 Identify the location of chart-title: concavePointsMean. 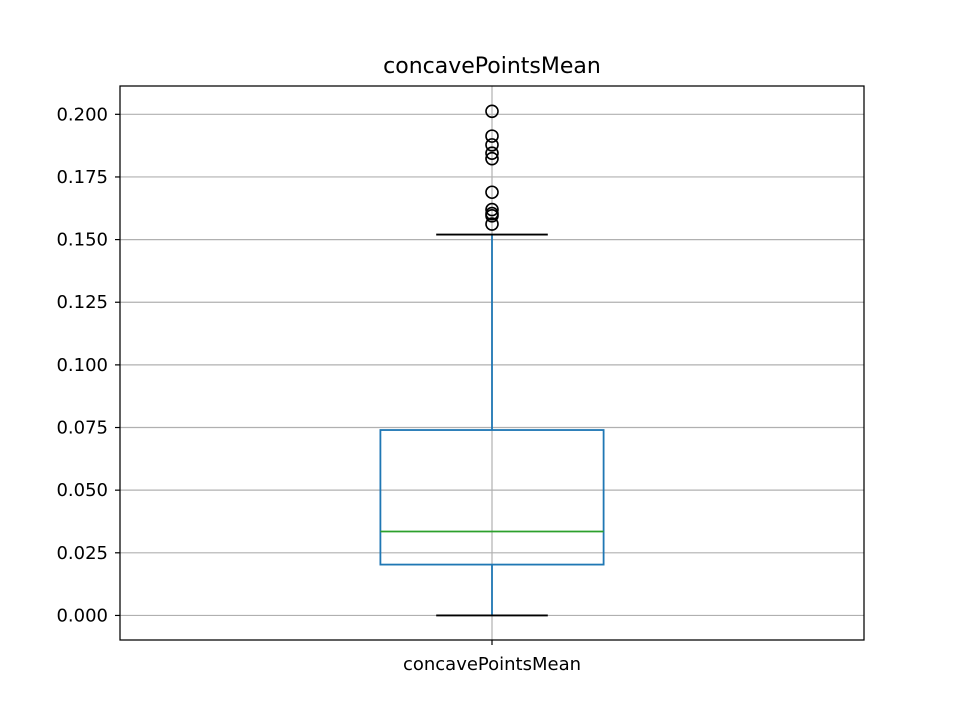
(492, 66).